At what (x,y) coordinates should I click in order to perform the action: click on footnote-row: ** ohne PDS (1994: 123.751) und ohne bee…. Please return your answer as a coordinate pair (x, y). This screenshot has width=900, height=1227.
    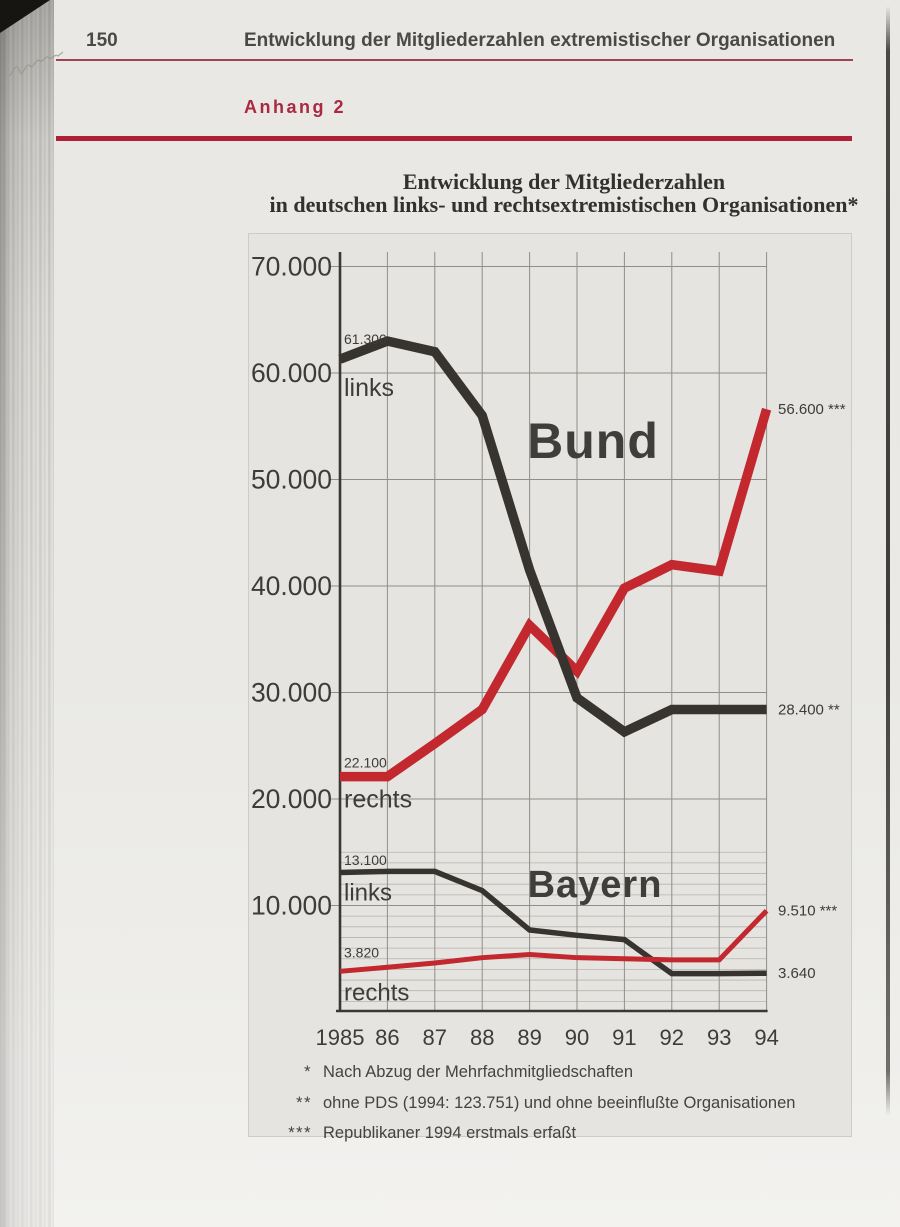
    Looking at the image, I should click on (517, 1103).